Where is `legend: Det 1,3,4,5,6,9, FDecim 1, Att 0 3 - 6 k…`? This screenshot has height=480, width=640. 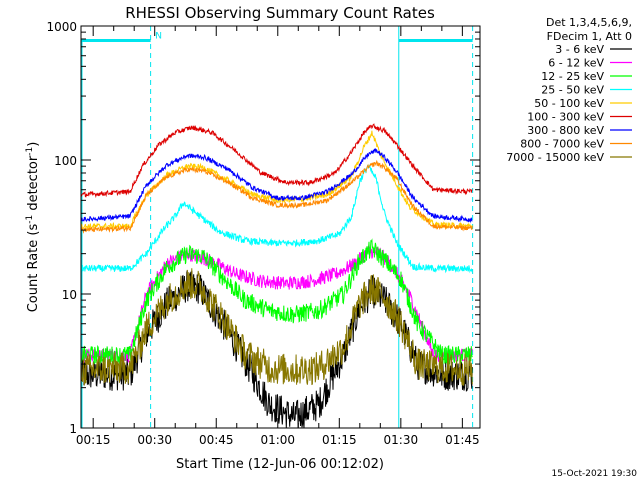
legend: Det 1,3,4,5,6,9, FDecim 1, Att 0 3 - 6 k… is located at coordinates (569, 90).